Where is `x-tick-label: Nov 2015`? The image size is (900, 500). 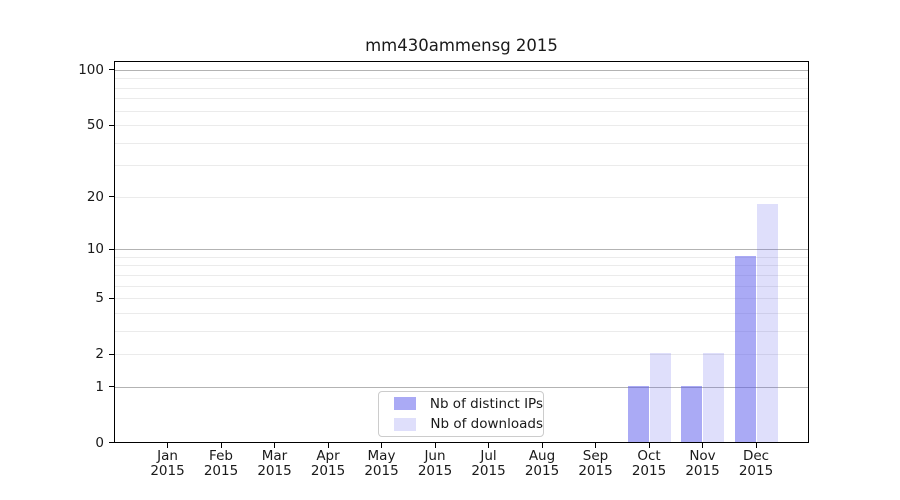
x-tick-label: Nov 2015 is located at coordinates (702, 463).